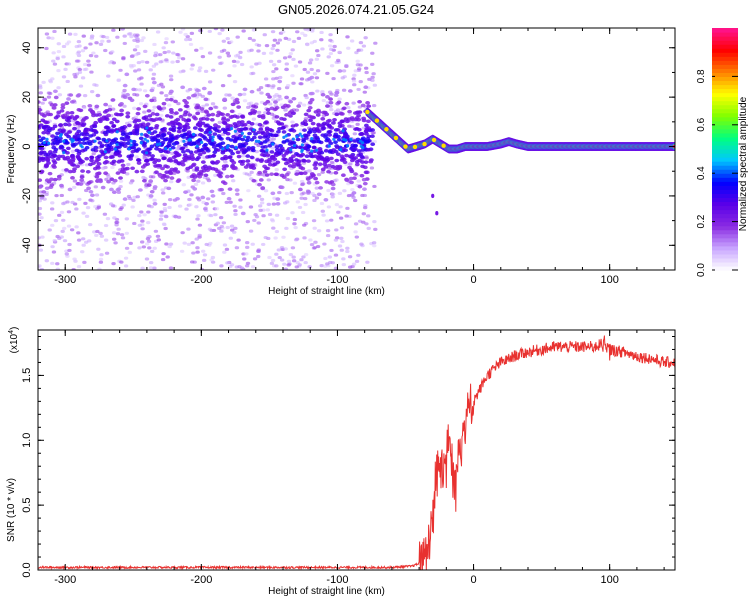  Describe the element at coordinates (201, 580) in the screenshot. I see `snr-xtick-label: -200` at that location.